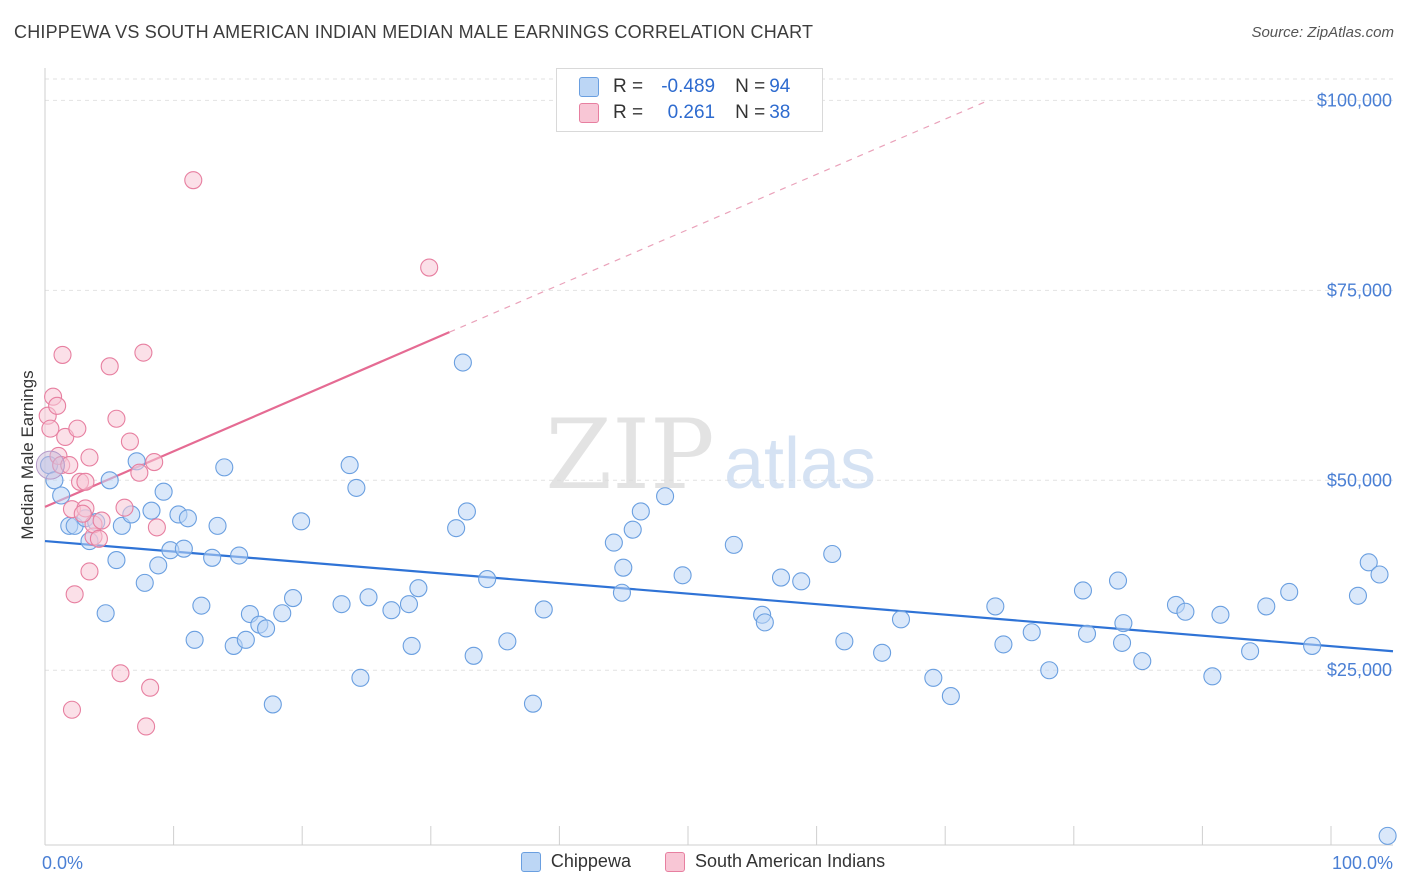  I want to click on y-tick-label: $50,000, so click(1359, 480).